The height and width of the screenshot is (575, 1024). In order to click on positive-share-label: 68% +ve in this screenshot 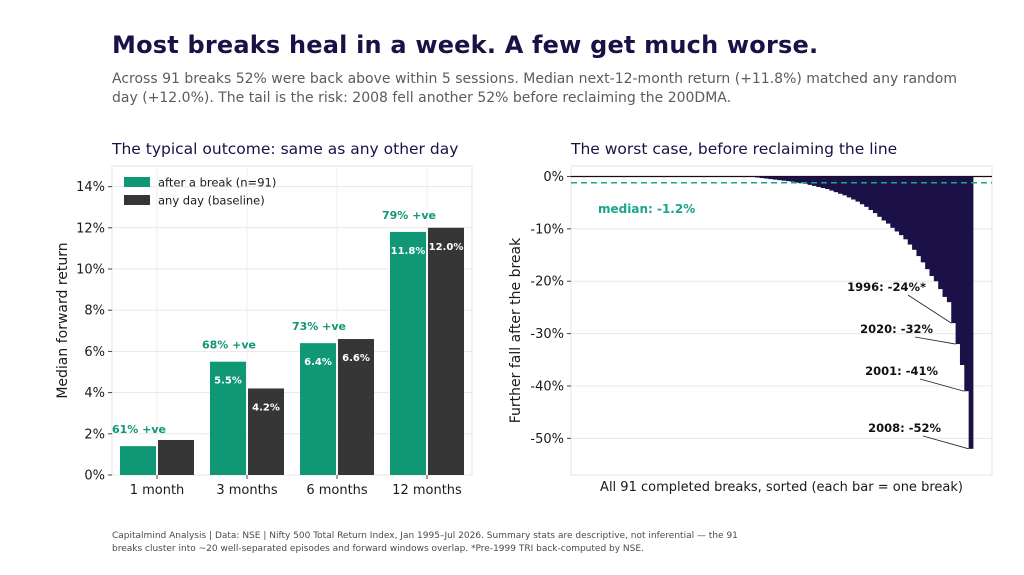, I will do `click(229, 345)`.